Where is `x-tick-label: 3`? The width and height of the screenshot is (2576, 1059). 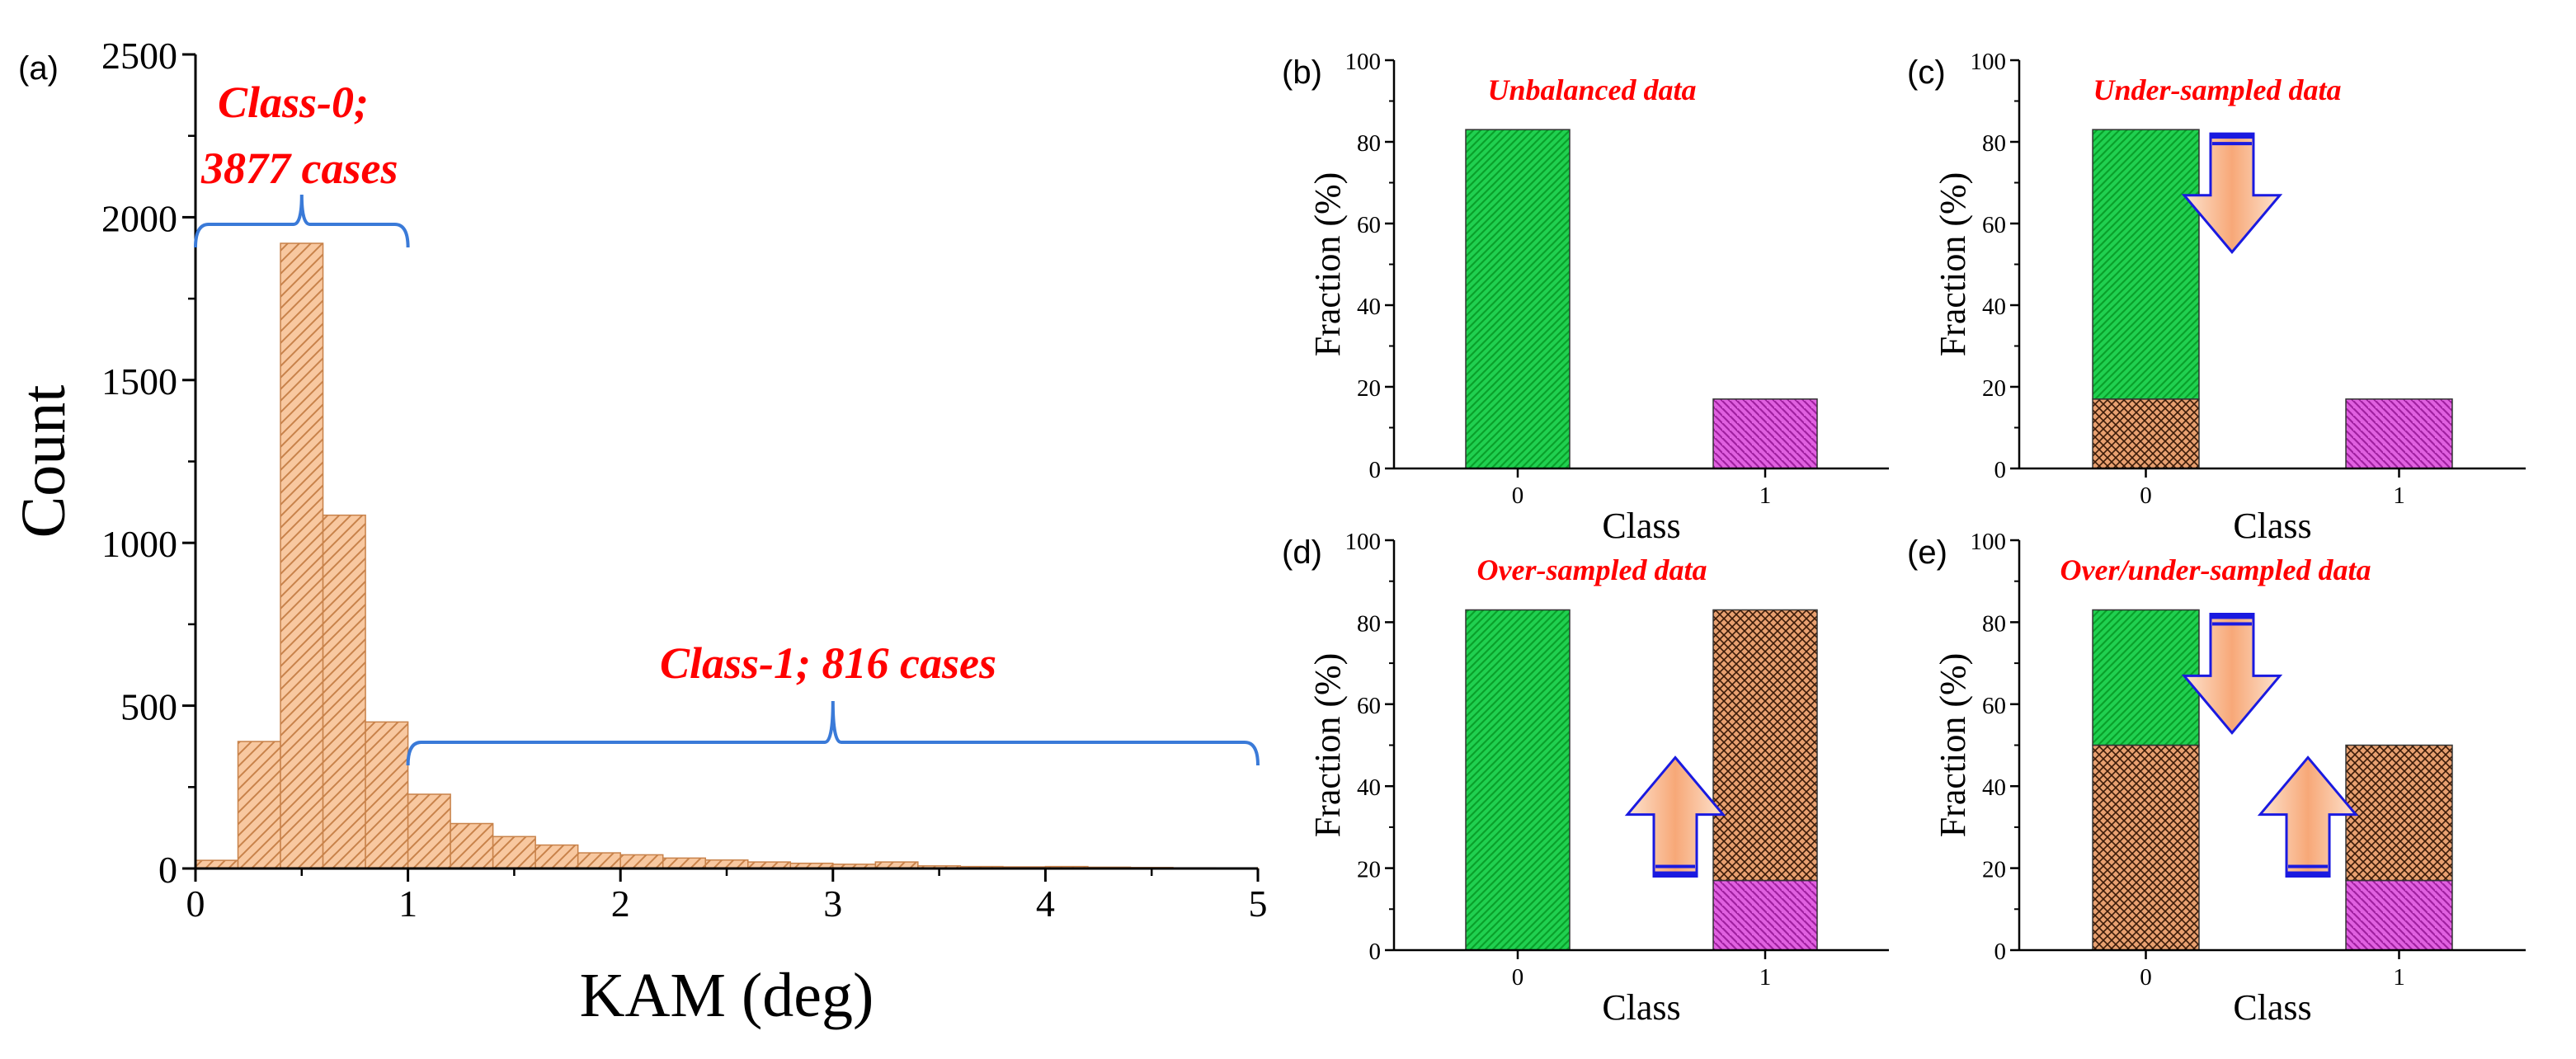 x-tick-label: 3 is located at coordinates (832, 904).